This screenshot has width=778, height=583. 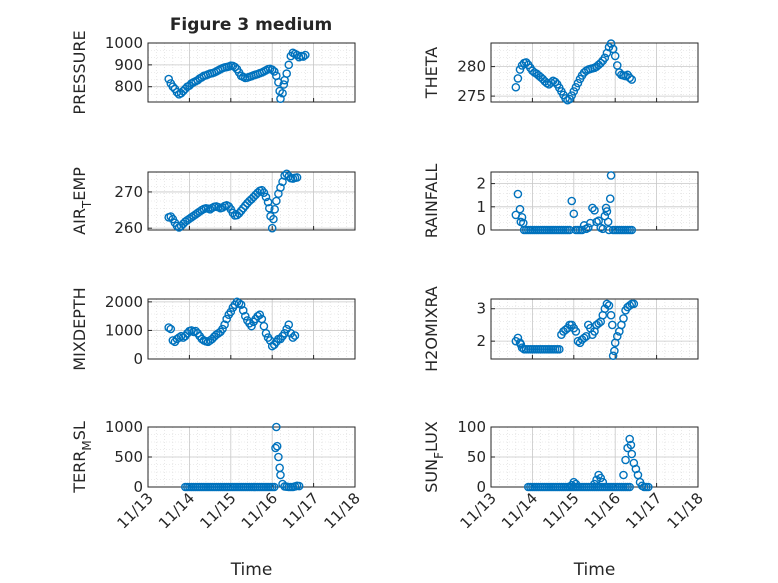 What do you see at coordinates (82, 201) in the screenshot?
I see `y-axis-label: AIRTEMP` at bounding box center [82, 201].